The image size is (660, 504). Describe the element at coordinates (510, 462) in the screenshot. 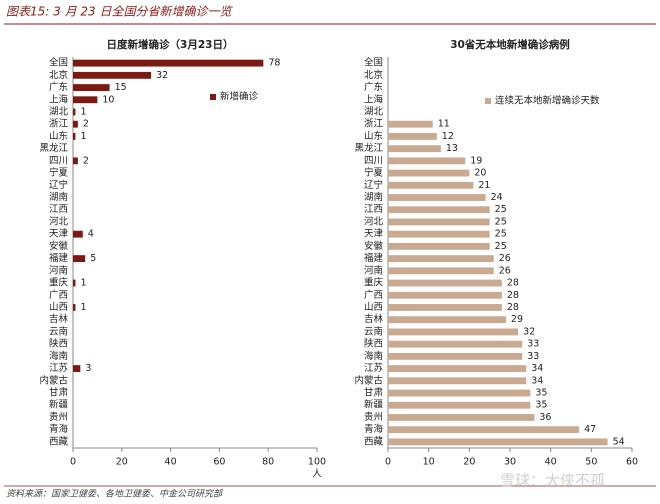

I see `x-tick-label: 30` at that location.